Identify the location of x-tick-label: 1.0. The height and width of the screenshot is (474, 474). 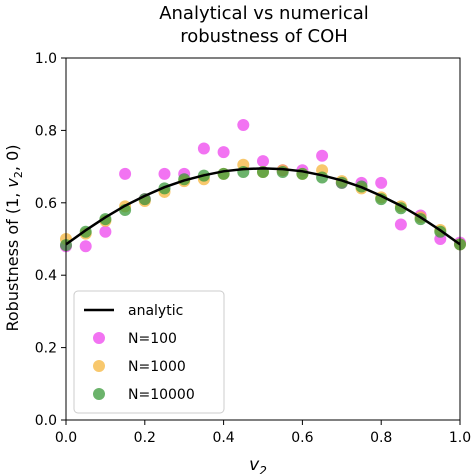
(460, 438).